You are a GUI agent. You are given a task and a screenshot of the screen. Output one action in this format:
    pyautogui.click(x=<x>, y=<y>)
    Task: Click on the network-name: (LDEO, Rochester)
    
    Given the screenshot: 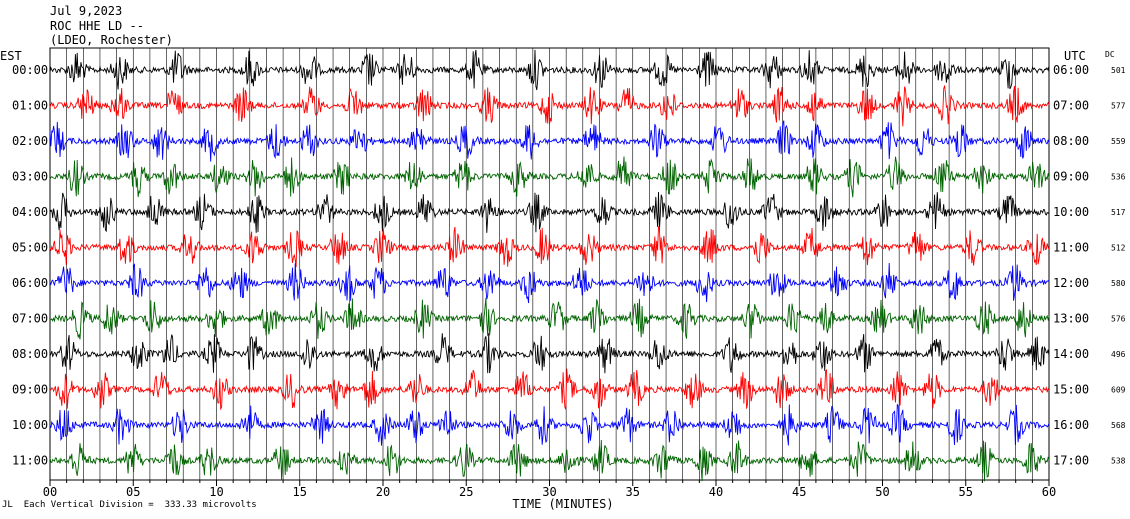 What is the action you would take?
    pyautogui.click(x=111, y=40)
    